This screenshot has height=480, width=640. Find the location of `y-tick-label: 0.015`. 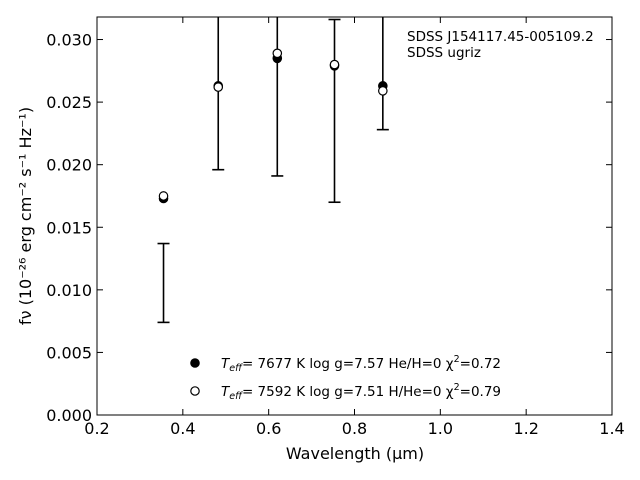

y-tick-label: 0.015 is located at coordinates (69, 227).